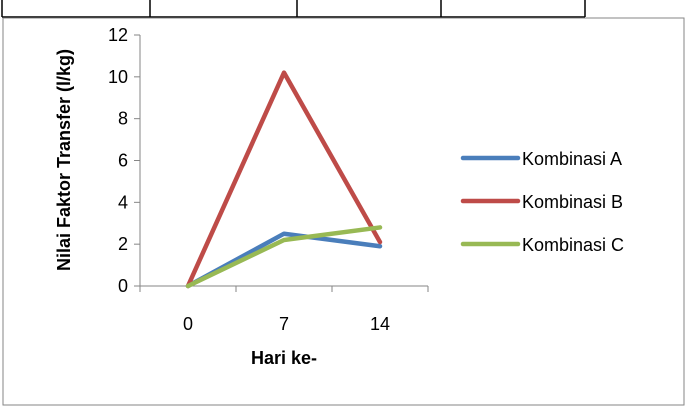 Image resolution: width=686 pixels, height=406 pixels. What do you see at coordinates (123, 286) in the screenshot?
I see `y-tick-label: 0` at bounding box center [123, 286].